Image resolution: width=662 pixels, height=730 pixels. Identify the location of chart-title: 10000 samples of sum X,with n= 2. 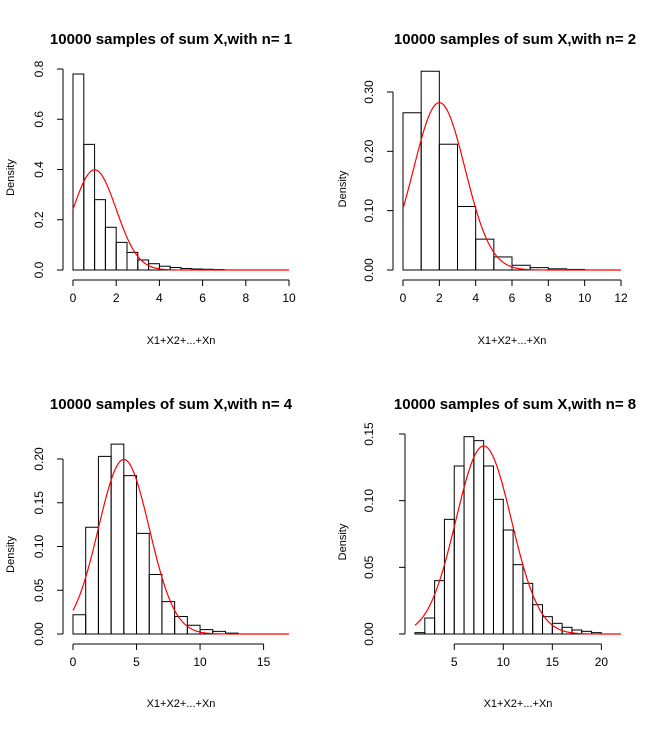
(515, 39).